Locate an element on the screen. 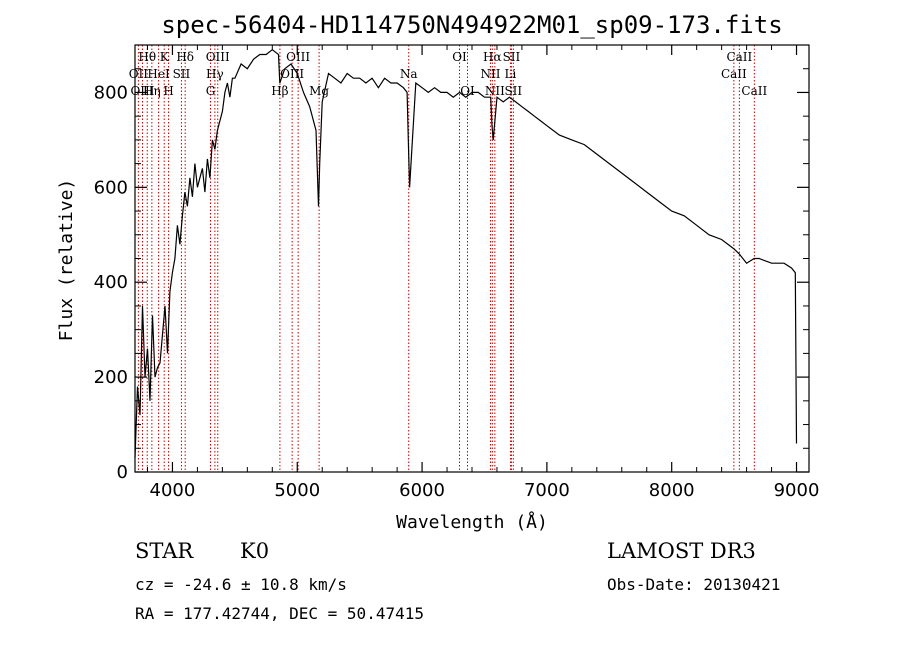 Image resolution: width=900 pixels, height=649 pixels. redshift-text: cz = -24.6 ± 10.8 km/s is located at coordinates (241, 584).